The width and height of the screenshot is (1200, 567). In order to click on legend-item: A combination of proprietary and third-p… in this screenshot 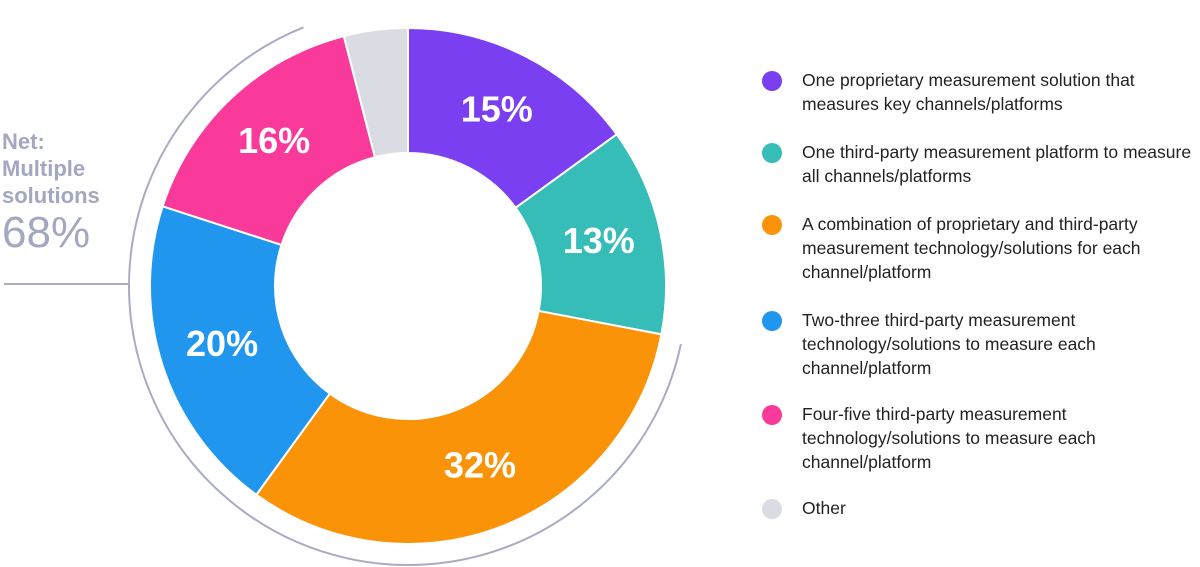, I will do `click(981, 260)`.